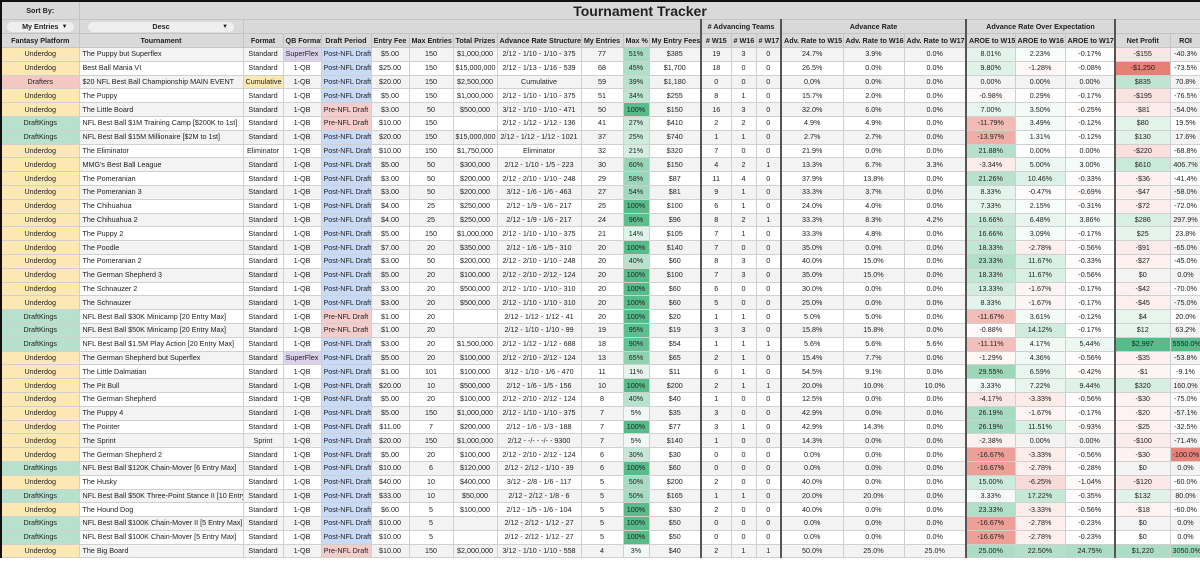 This screenshot has width=1200, height=561. What do you see at coordinates (390, 40) in the screenshot?
I see `column-header-entry-fee: Entry Fee` at bounding box center [390, 40].